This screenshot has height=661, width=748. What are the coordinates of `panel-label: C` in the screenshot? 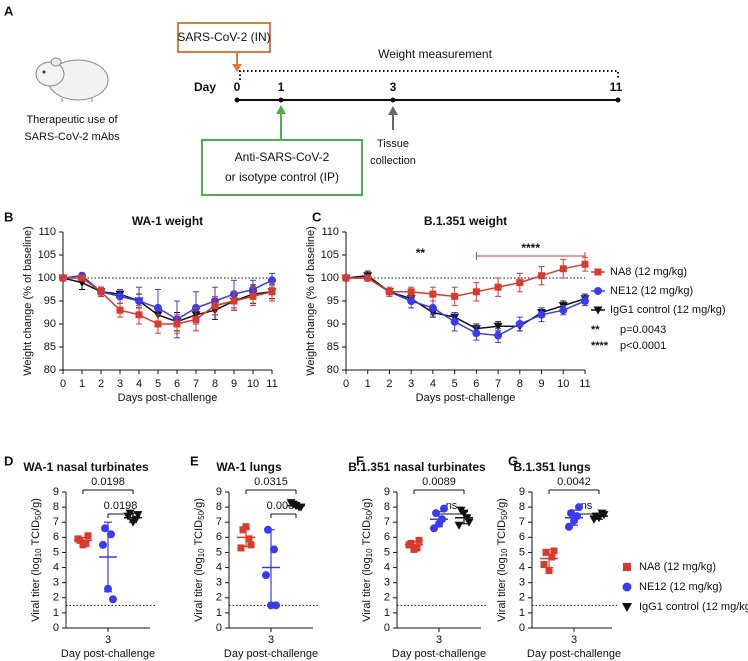 It's located at (317, 216).